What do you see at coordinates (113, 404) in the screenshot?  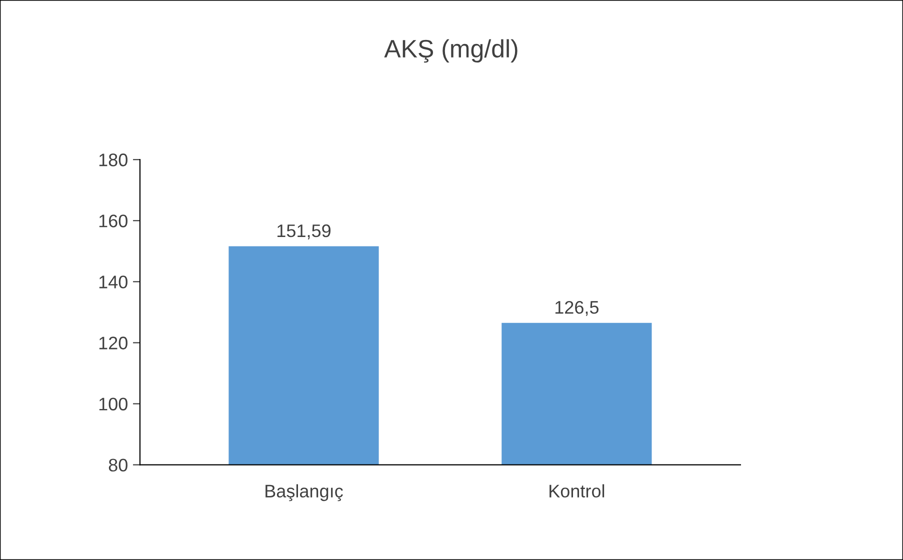 I see `y-tick-label: 100` at bounding box center [113, 404].